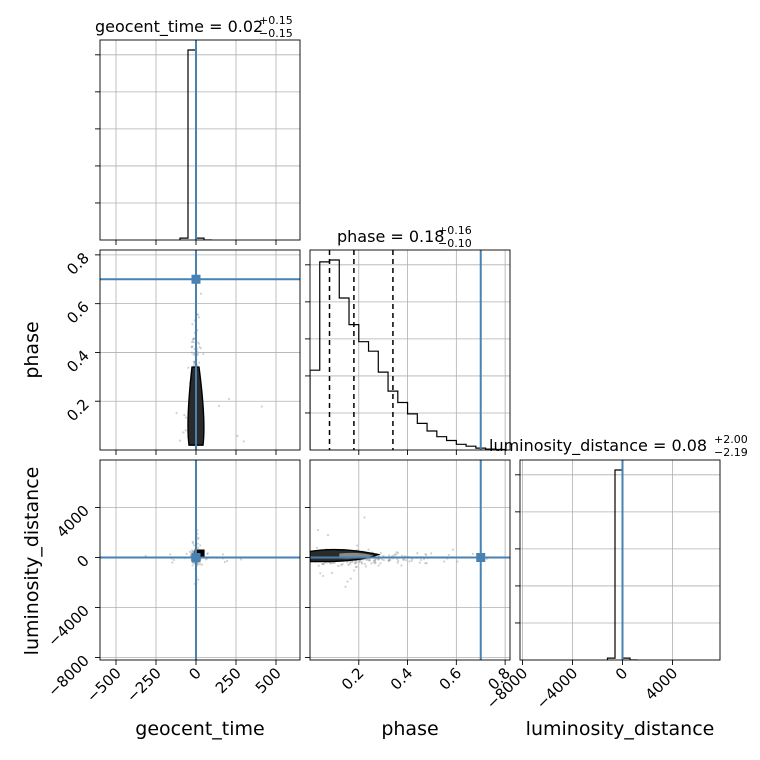 The height and width of the screenshot is (760, 760). I want to click on scatter-luminosity-distance-vs-phase-border, so click(410, 560).